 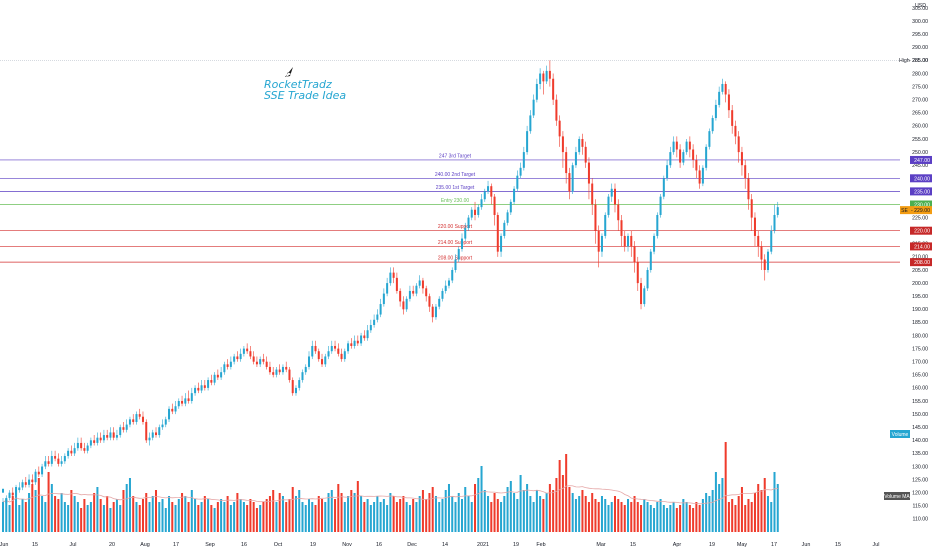 I want to click on price-tick-label: 180.00, so click(x=920, y=336).